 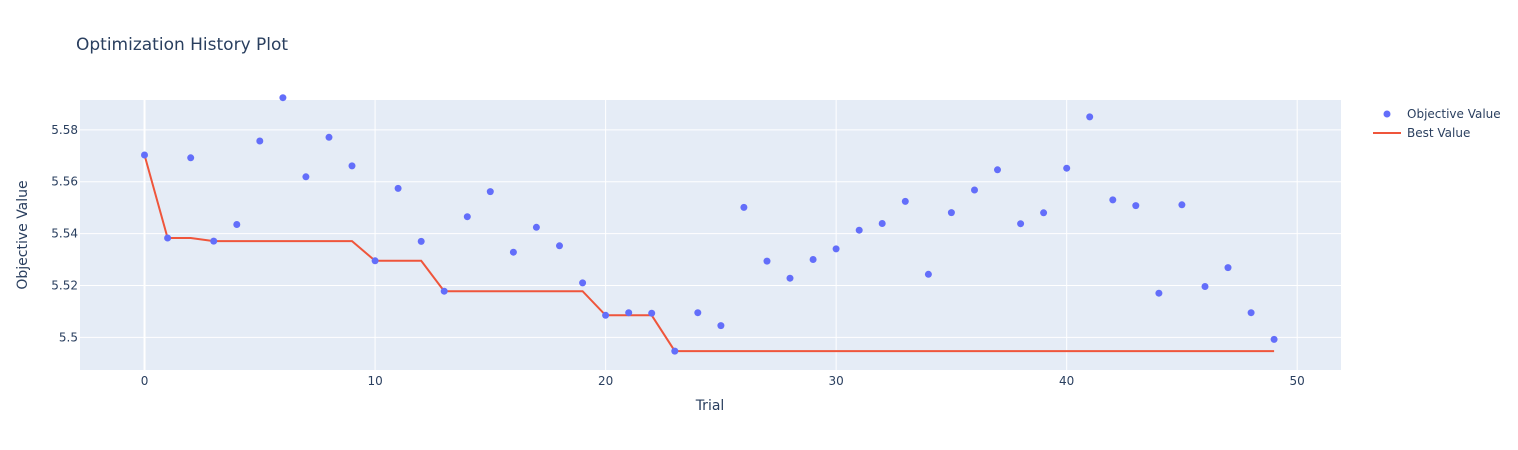 I want to click on x-tick-label: 20, so click(x=605, y=381).